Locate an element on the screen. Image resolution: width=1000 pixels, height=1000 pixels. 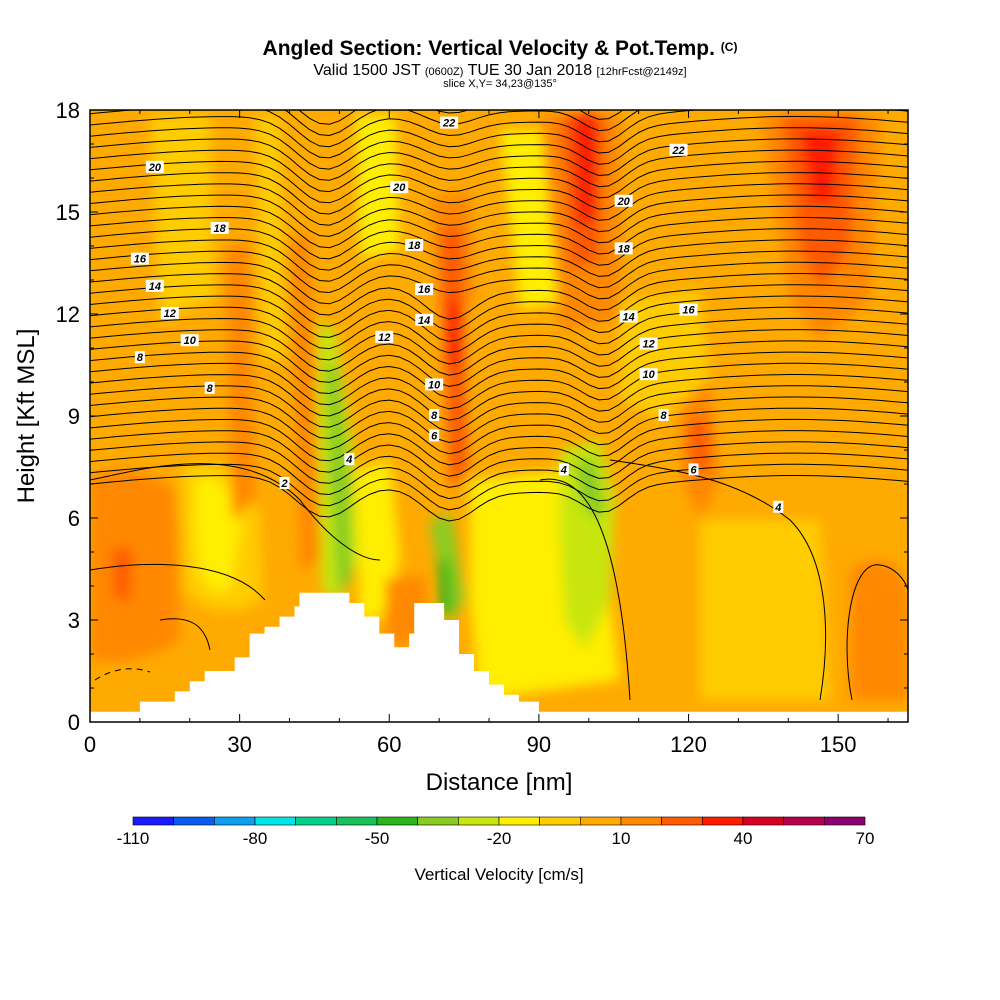
updraft-band-left is located at coordinates (135, 565).